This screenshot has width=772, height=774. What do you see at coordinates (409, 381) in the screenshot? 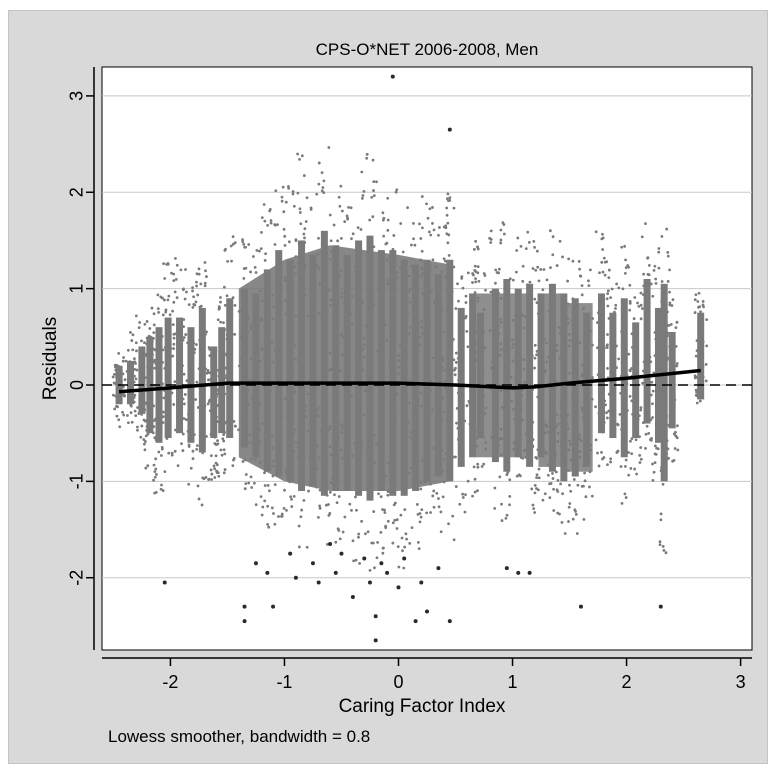
I see `lowess-line` at bounding box center [409, 381].